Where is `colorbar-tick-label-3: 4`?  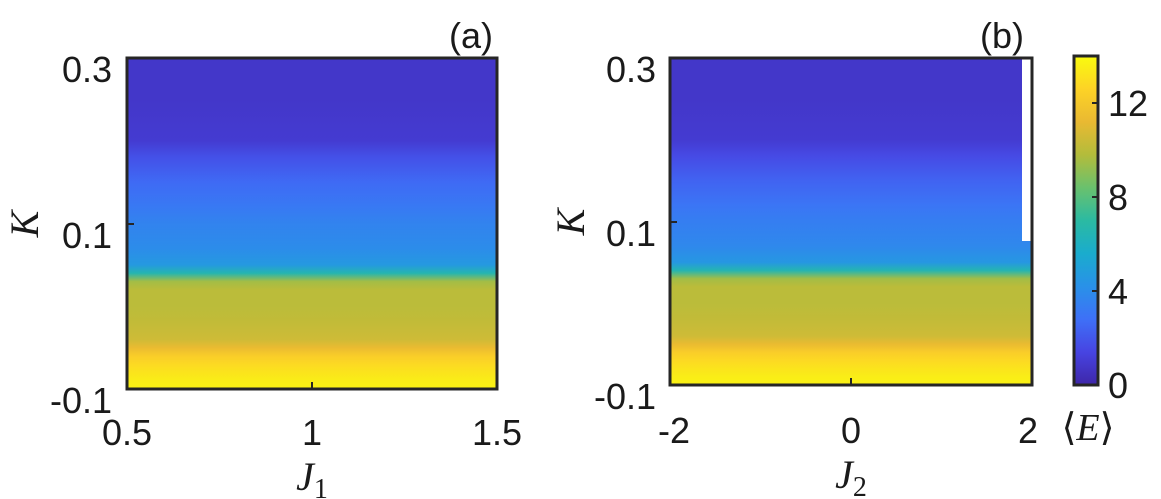
colorbar-tick-label-3: 4 is located at coordinates (1118, 291).